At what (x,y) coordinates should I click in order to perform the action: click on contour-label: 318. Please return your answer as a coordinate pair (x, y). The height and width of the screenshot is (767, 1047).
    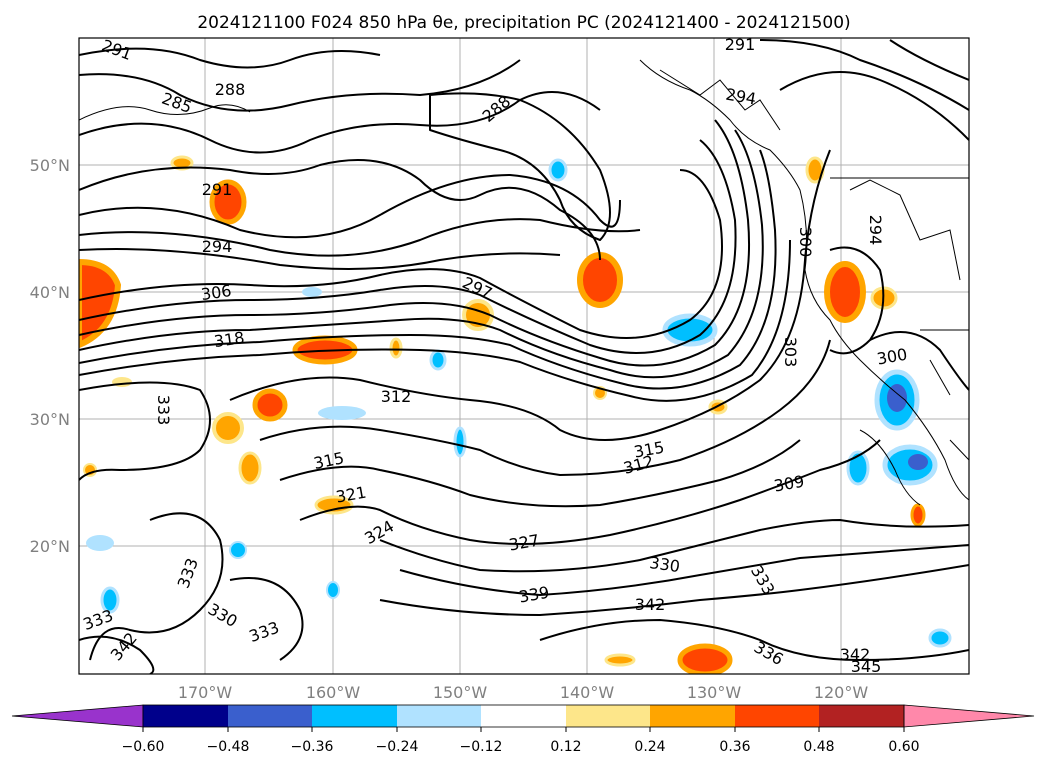
    Looking at the image, I should click on (229, 339).